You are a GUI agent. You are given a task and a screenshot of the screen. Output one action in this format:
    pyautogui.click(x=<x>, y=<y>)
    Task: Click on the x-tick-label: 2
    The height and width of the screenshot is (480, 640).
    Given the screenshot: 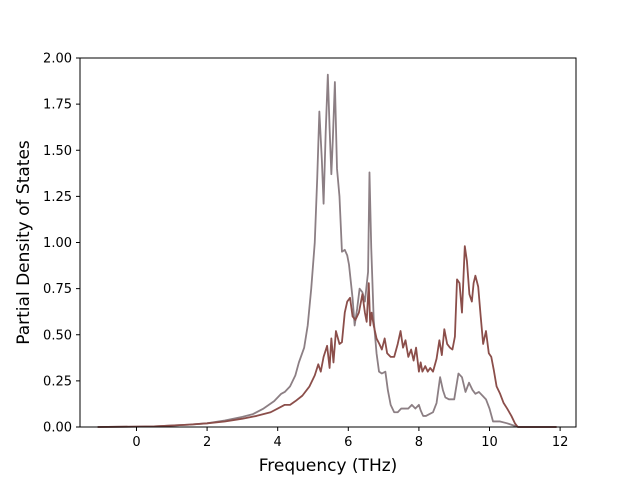 What is the action you would take?
    pyautogui.click(x=207, y=442)
    